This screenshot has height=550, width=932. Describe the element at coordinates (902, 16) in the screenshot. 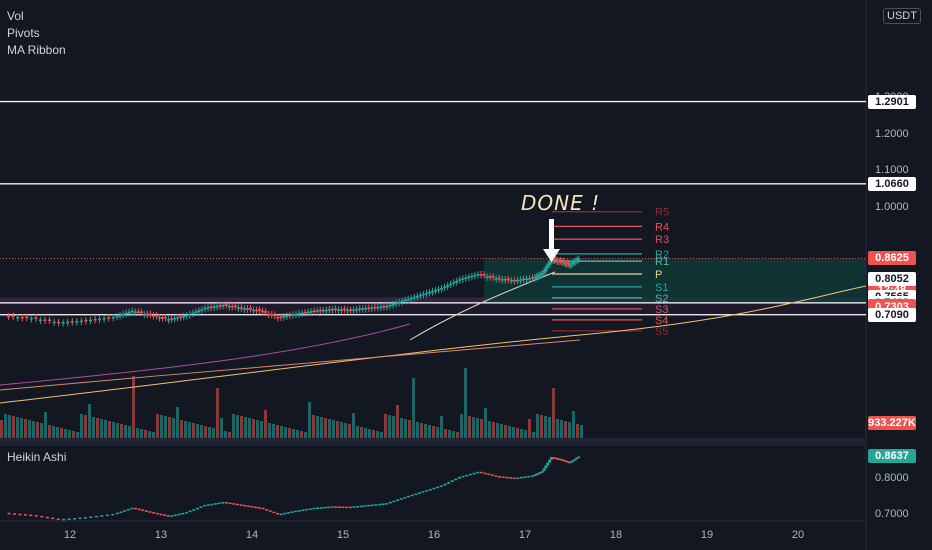

I see `currency-selector: USDT` at that location.